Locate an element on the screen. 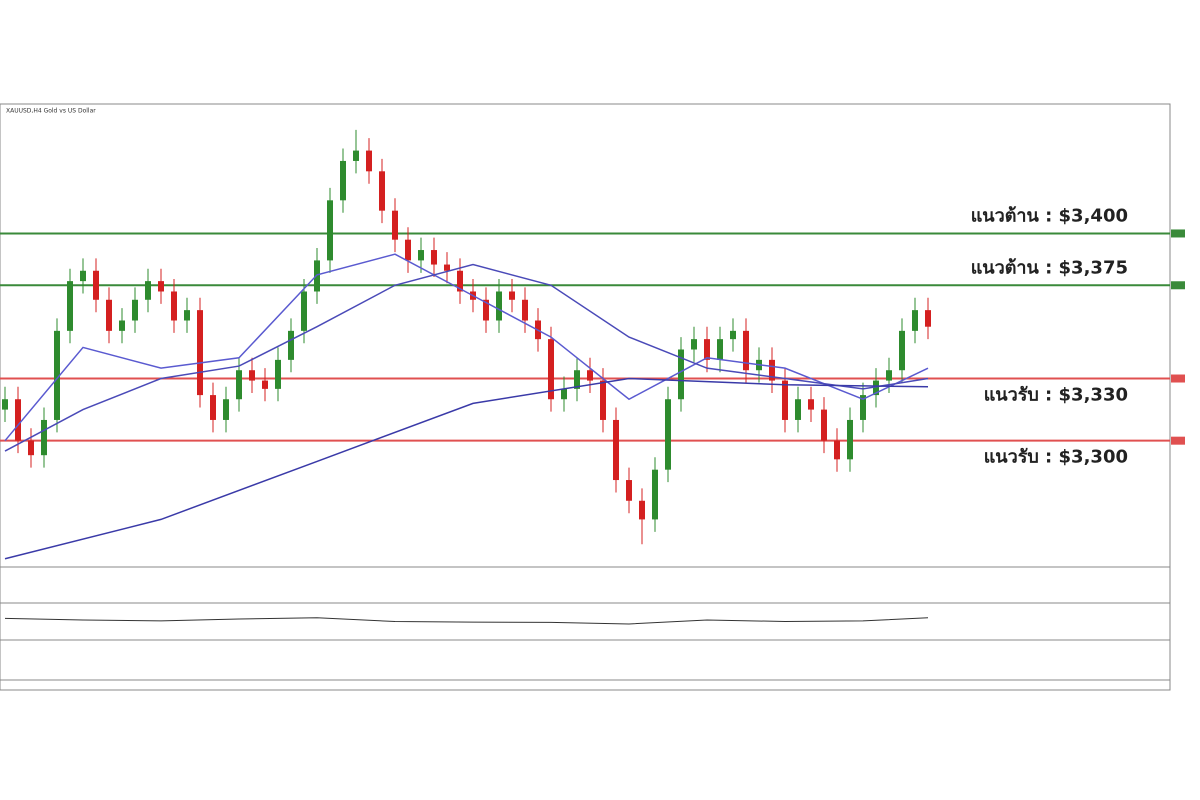 The height and width of the screenshot is (800, 1200). oscillator-line is located at coordinates (466, 621).